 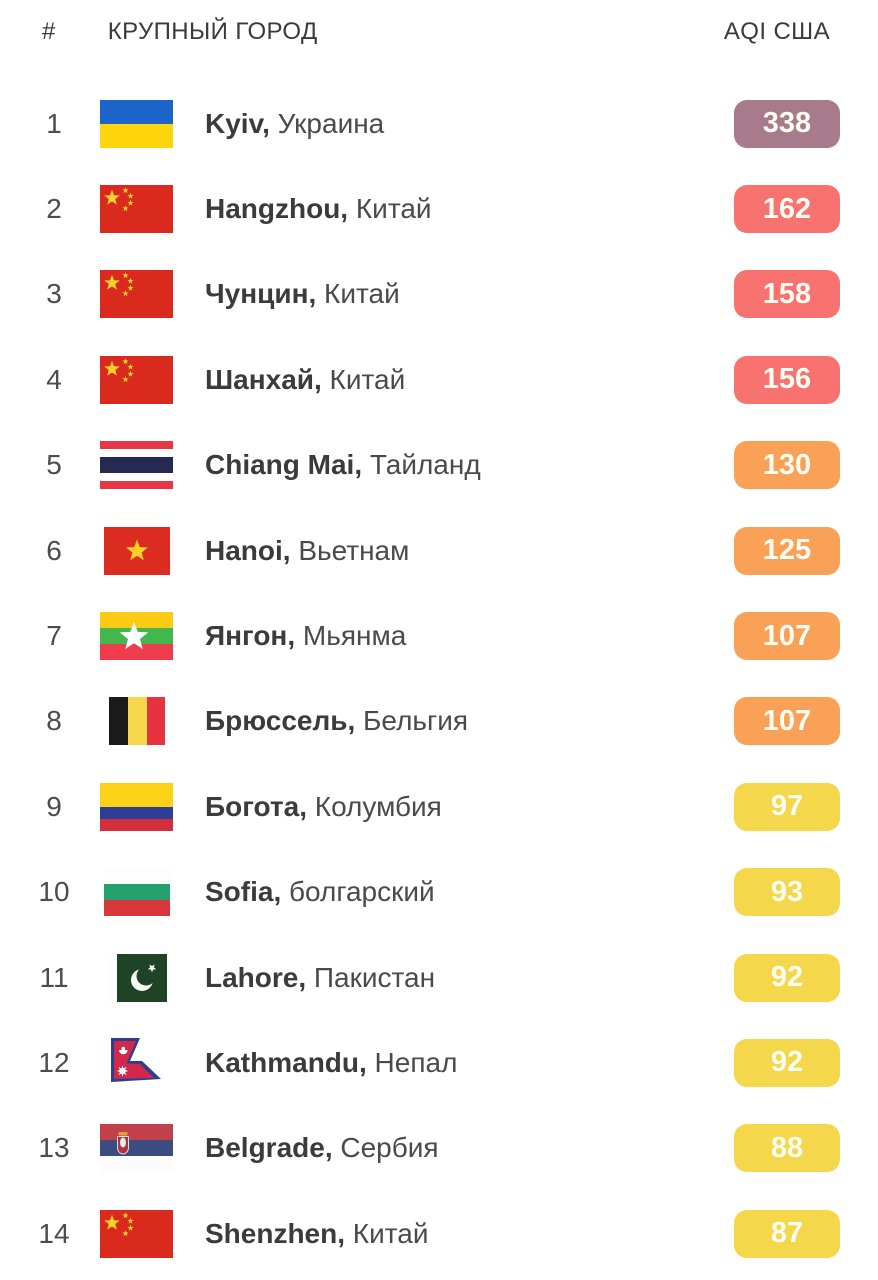 What do you see at coordinates (439, 977) in the screenshot?
I see `city-ranking-row: 11 Lahore, Пакистан 92` at bounding box center [439, 977].